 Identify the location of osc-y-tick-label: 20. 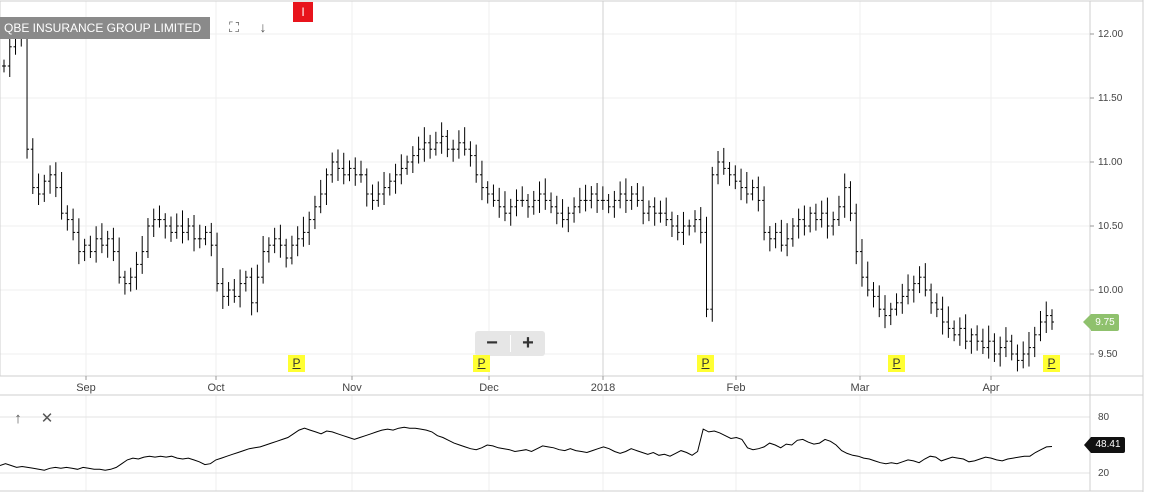
(1104, 473).